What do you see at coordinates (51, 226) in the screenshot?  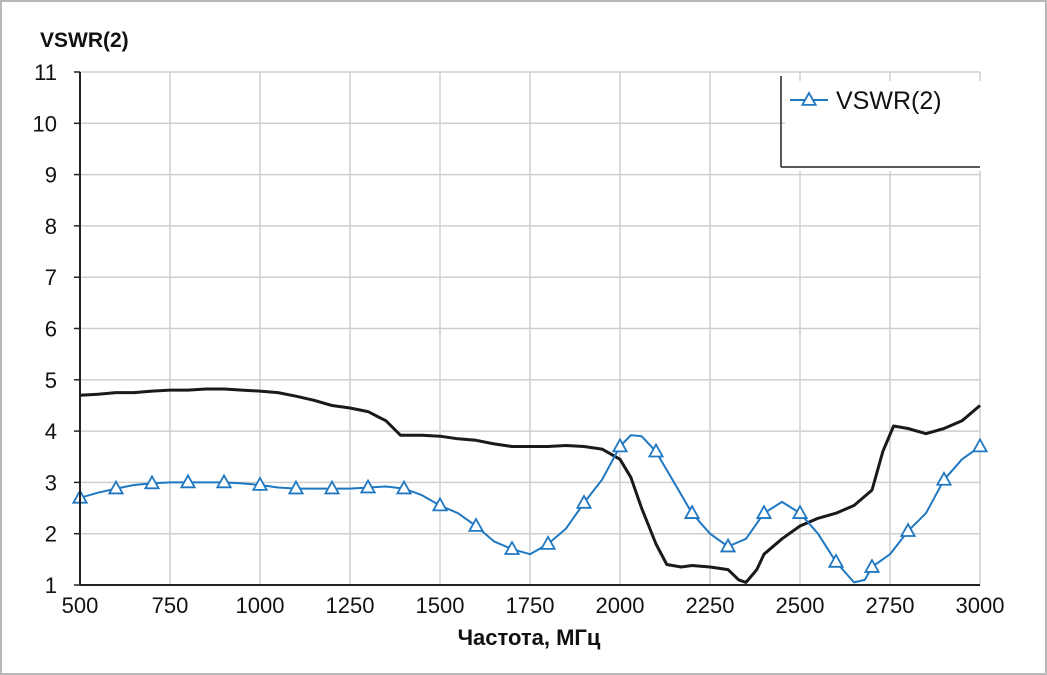 I see `y-tick-label: 8` at bounding box center [51, 226].